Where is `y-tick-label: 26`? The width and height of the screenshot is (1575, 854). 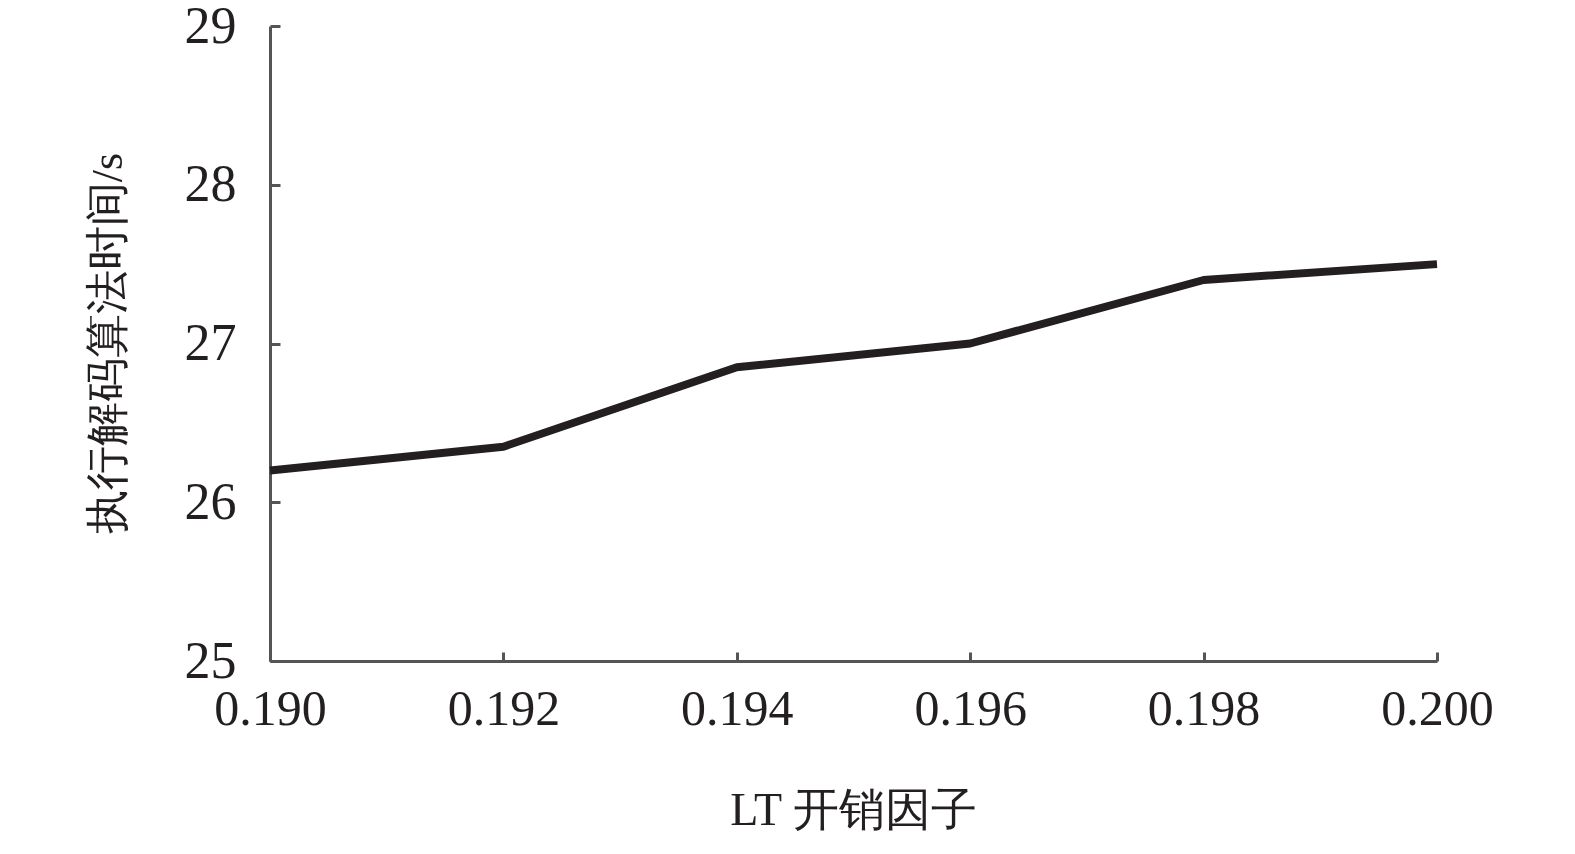
y-tick-label: 26 is located at coordinates (210, 501).